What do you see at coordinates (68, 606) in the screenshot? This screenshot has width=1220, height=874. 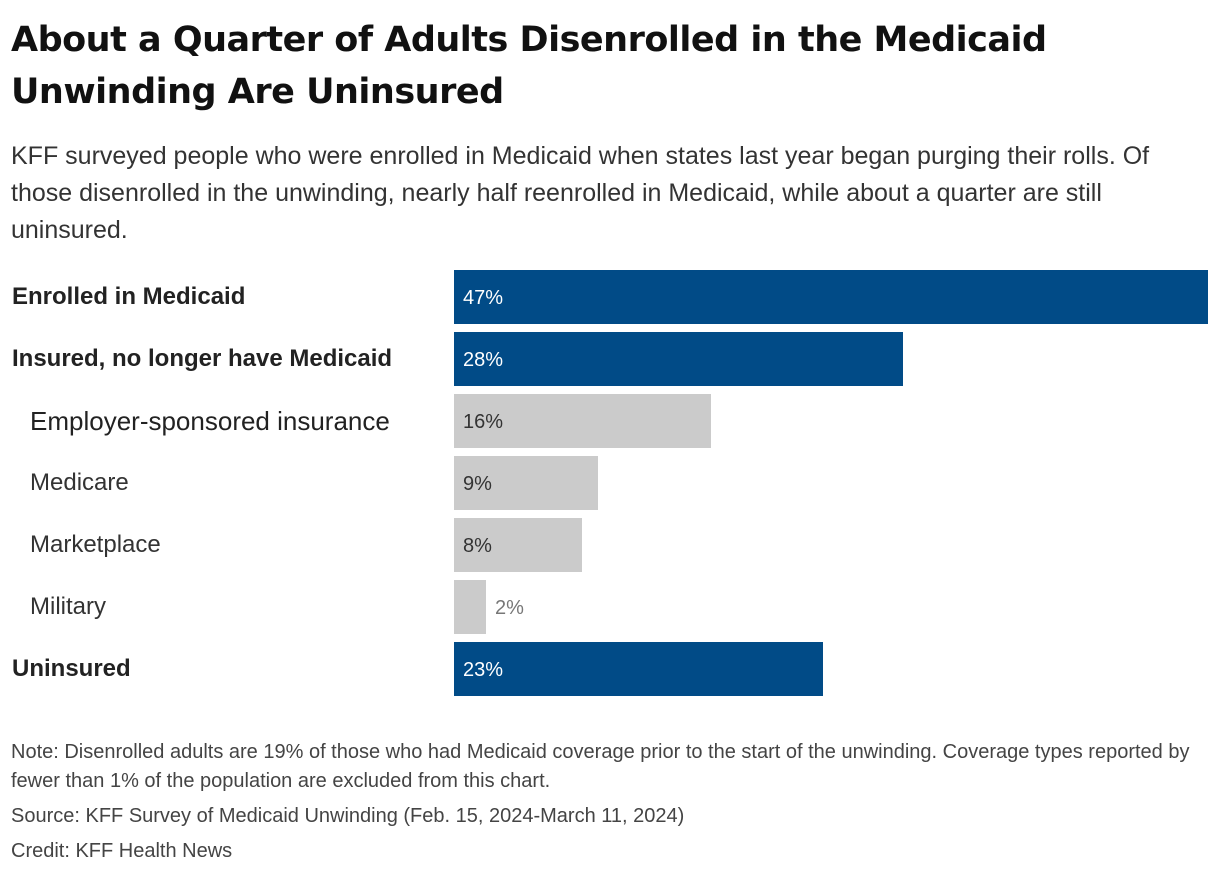 I see `category-label: Military` at bounding box center [68, 606].